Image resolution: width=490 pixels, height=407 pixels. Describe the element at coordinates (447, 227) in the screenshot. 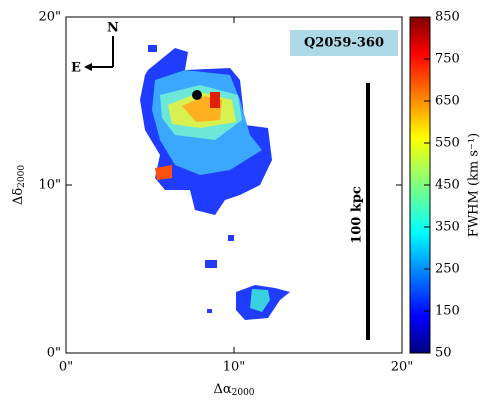

I see `colorbar-tick-label: 350` at that location.